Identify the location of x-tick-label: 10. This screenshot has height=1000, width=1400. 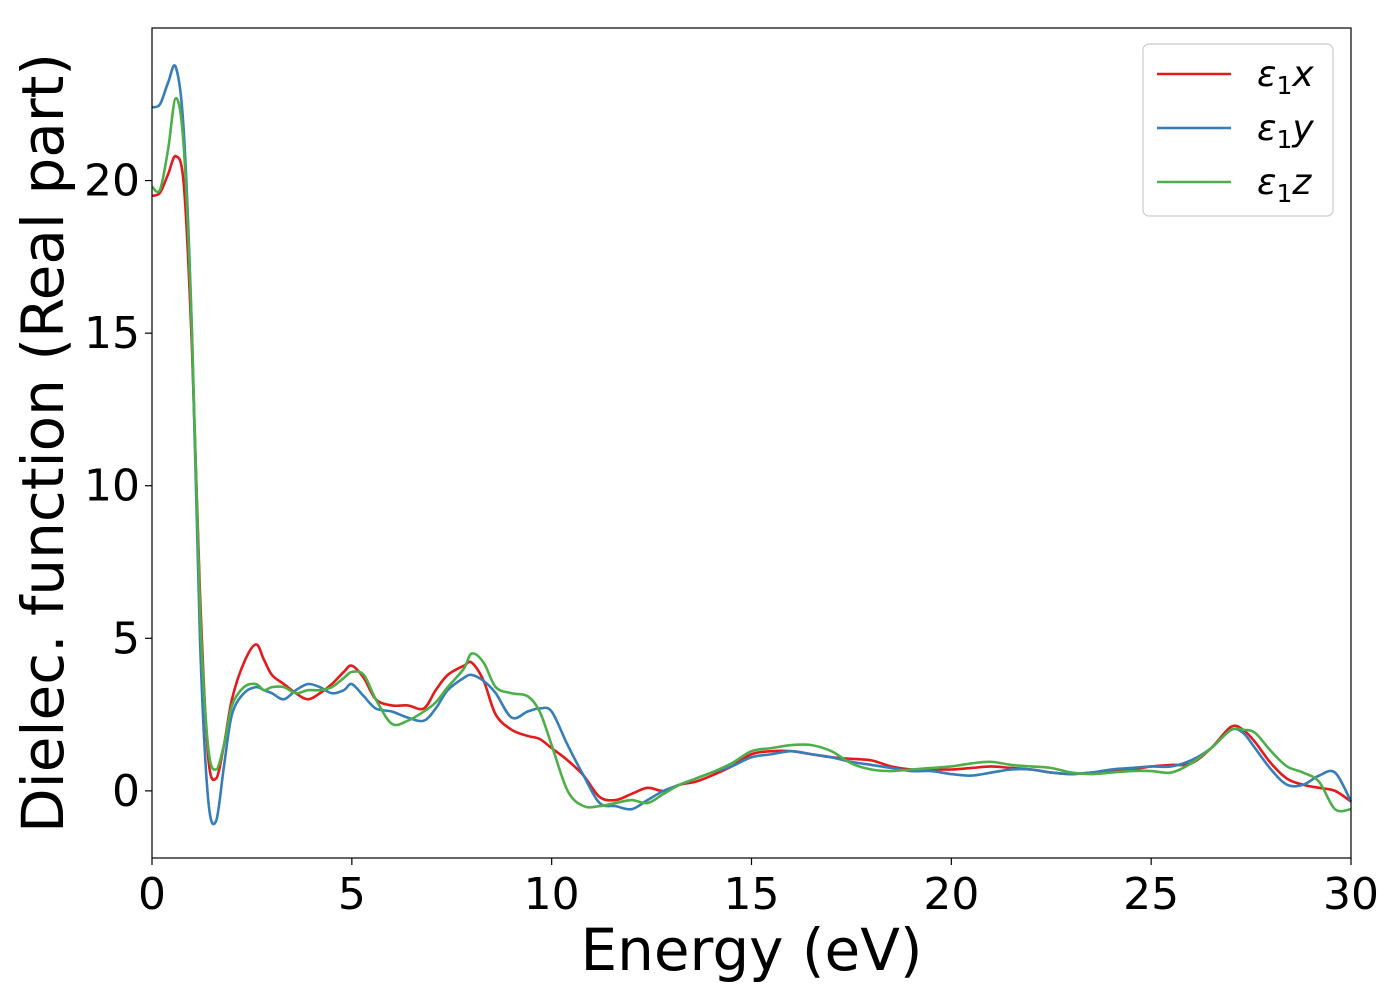
(552, 894).